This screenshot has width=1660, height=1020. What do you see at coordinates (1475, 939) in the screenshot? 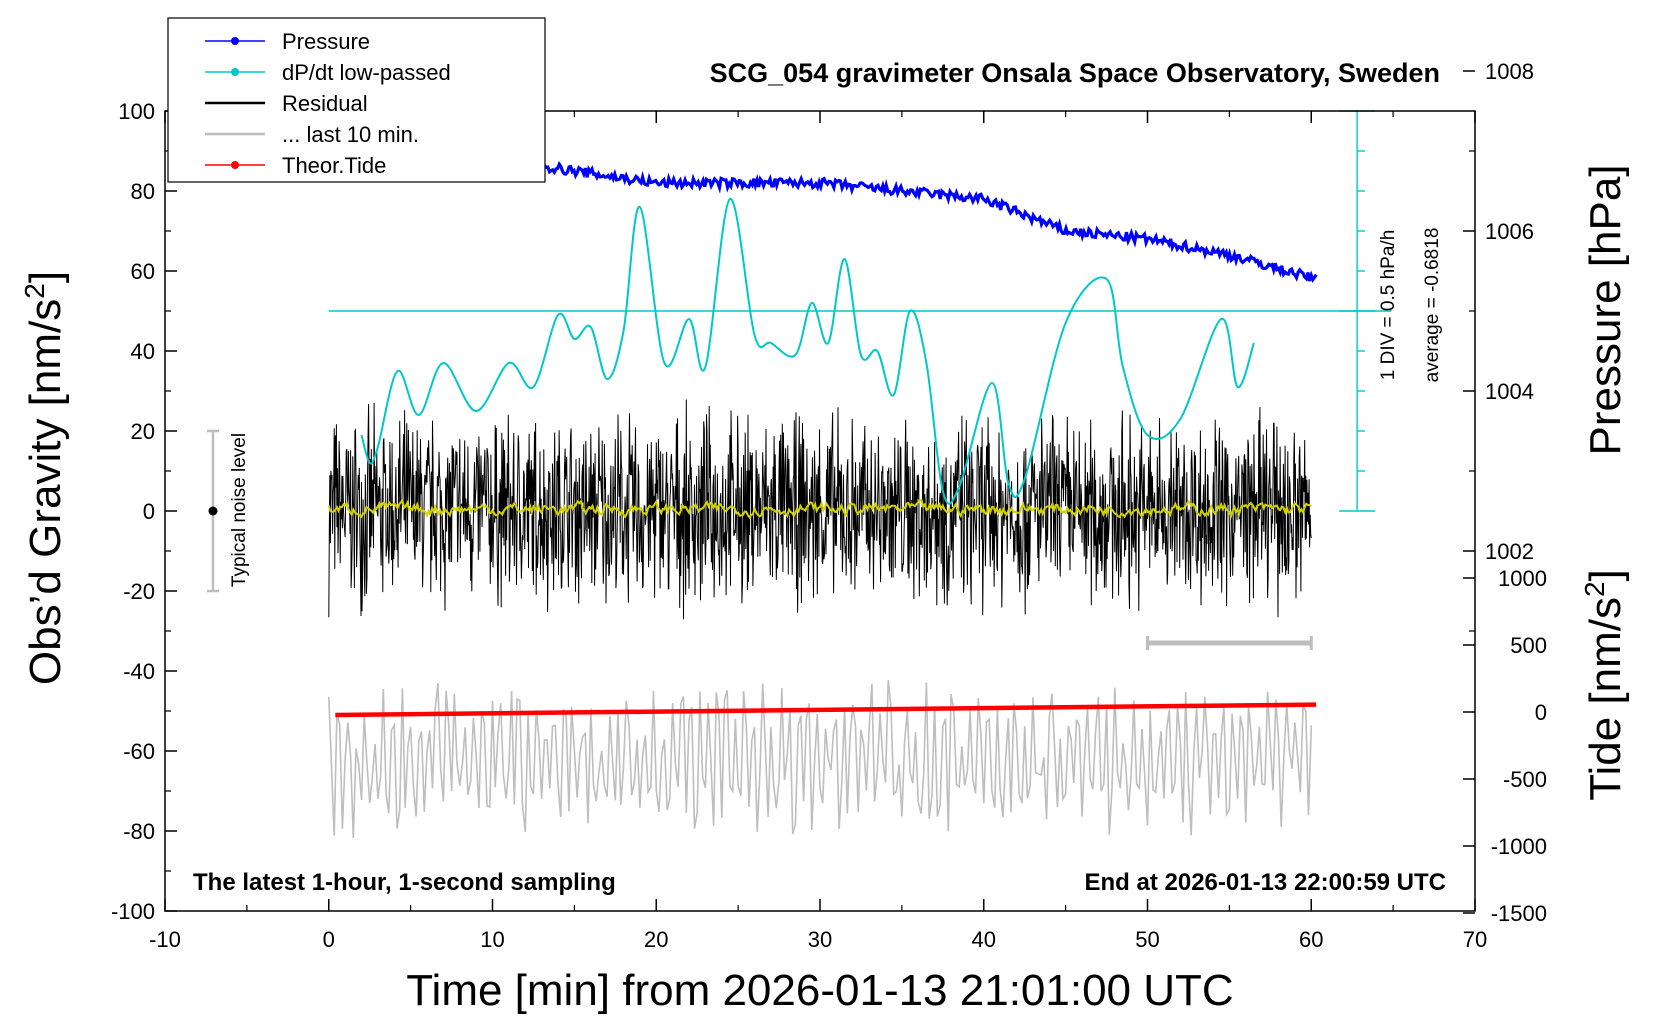
I see `x-tick-label: 70` at bounding box center [1475, 939].